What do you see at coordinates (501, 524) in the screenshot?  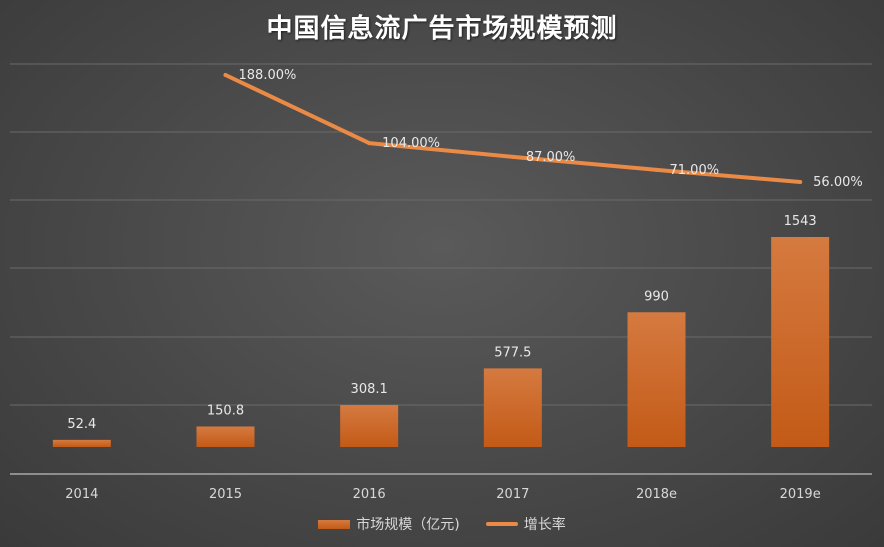 I see `legend-swatch-line` at bounding box center [501, 524].